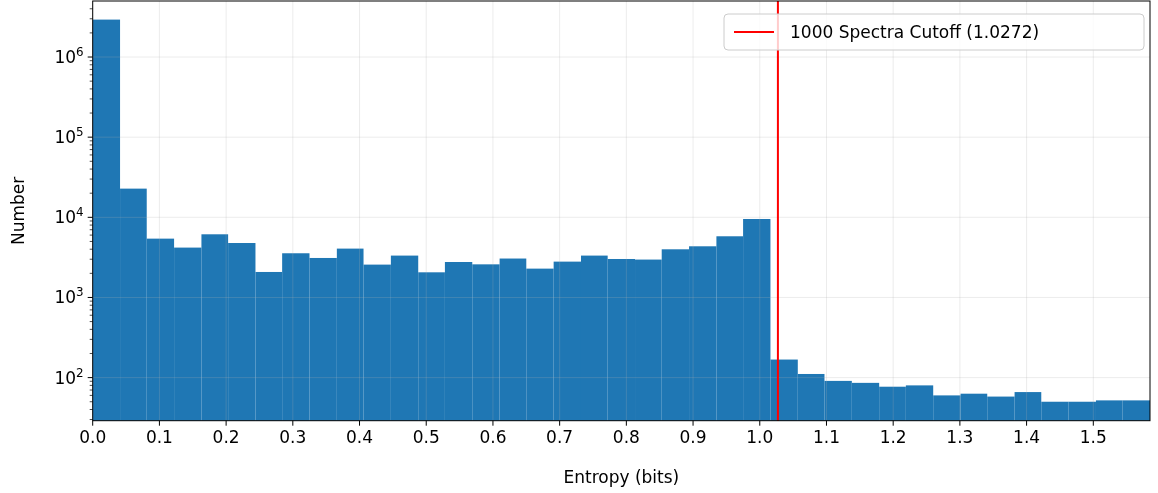  Describe the element at coordinates (93, 436) in the screenshot. I see `x-tick-label: 0.0` at that location.